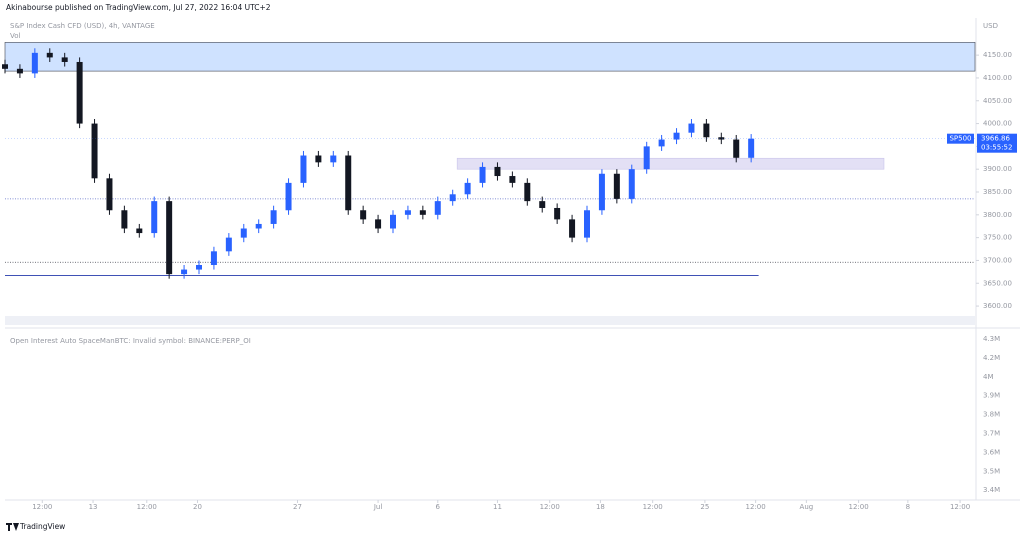 The width and height of the screenshot is (1024, 538). I want to click on y-tick-label: 3800.00, so click(997, 215).